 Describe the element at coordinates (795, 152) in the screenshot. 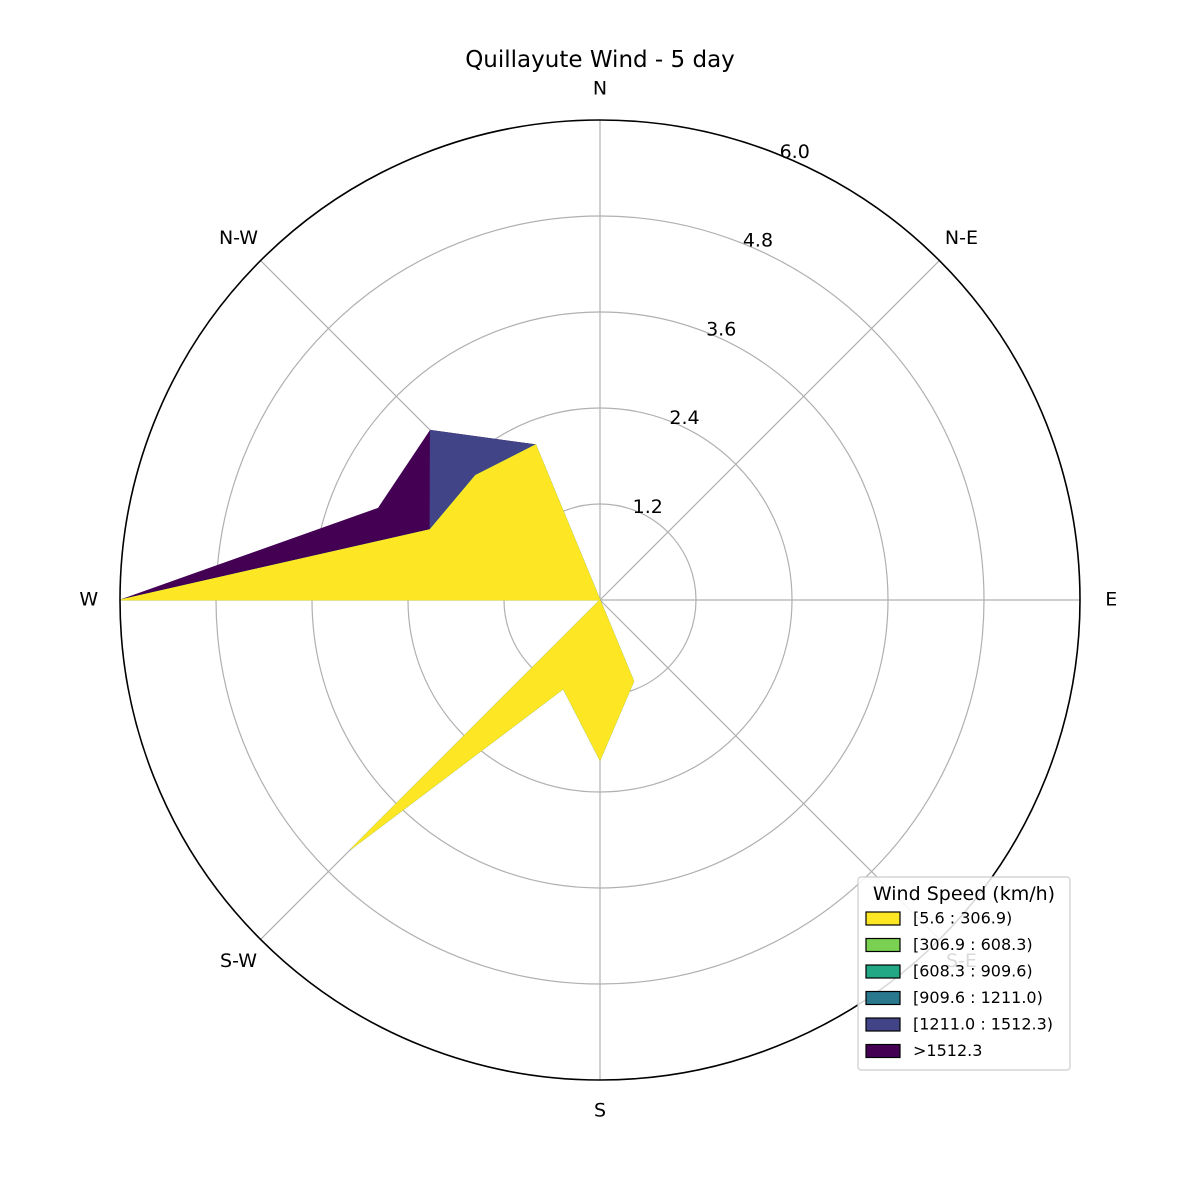

I see `radial-tick-label: 6.0` at that location.